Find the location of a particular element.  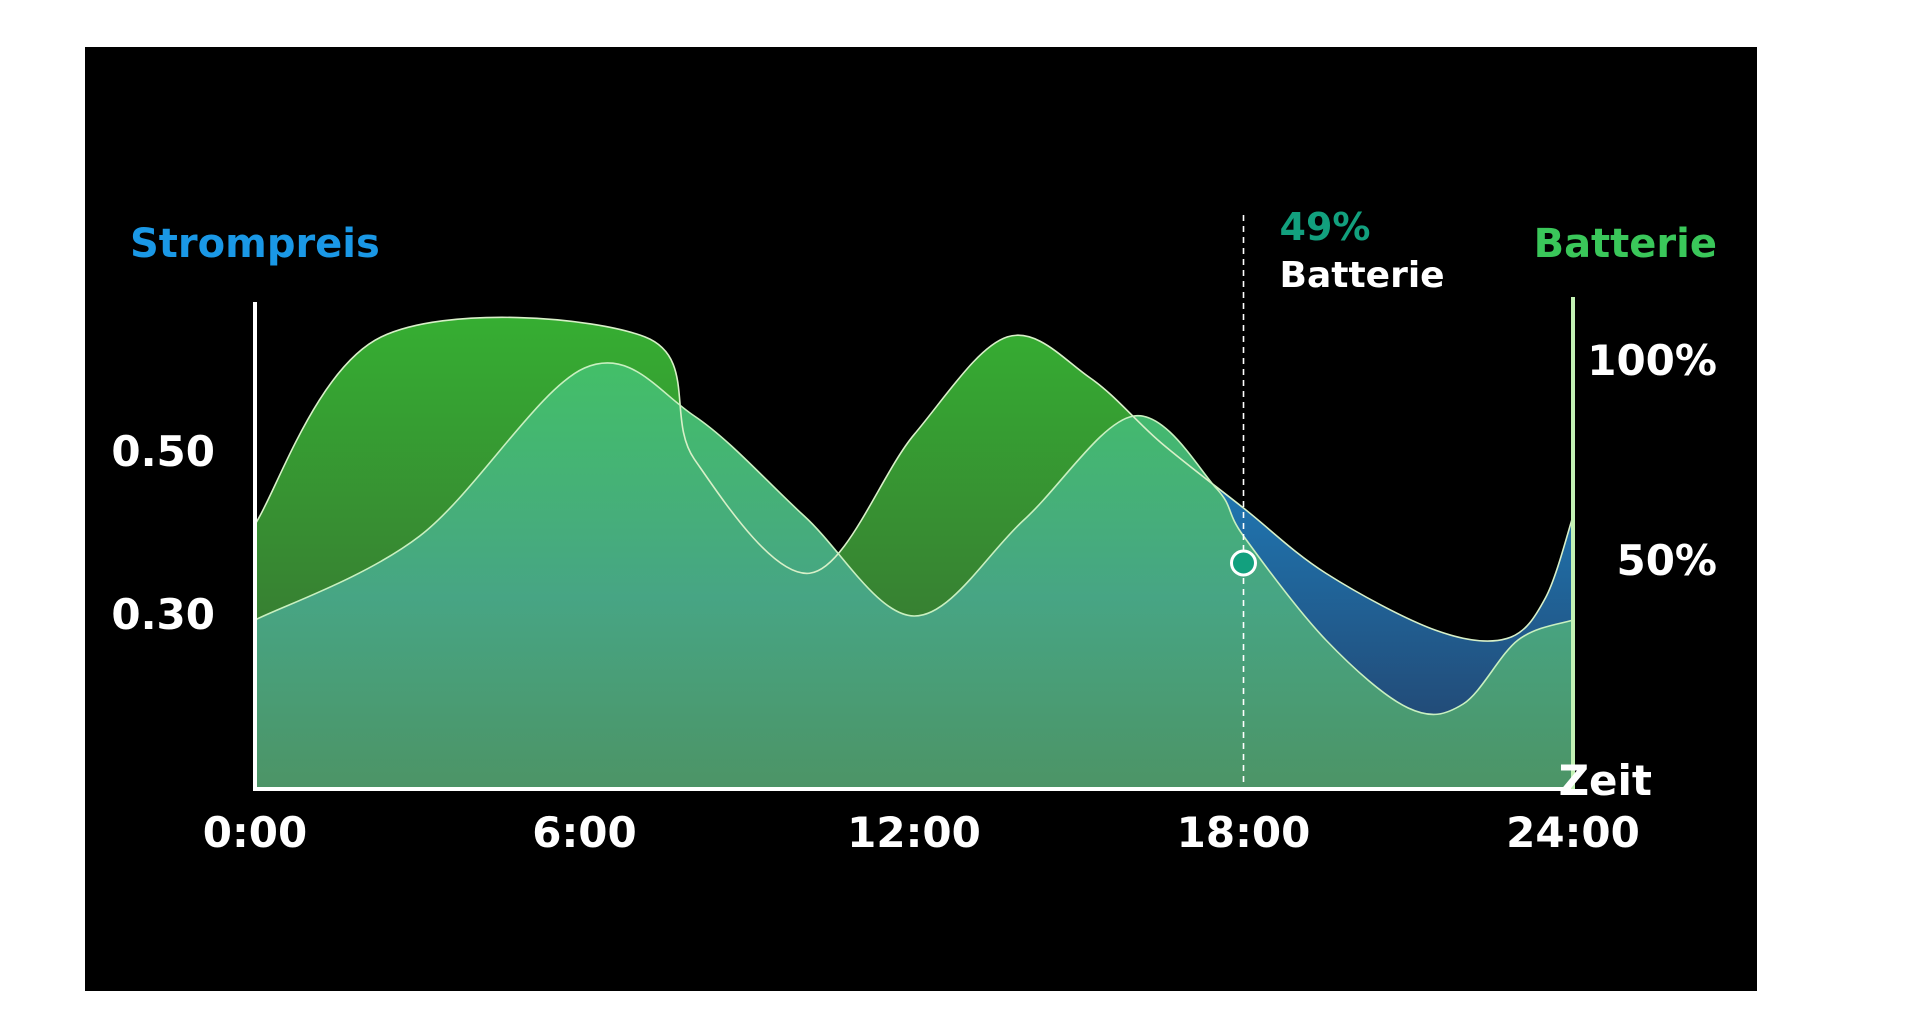

x-axis-label: Zeit is located at coordinates (1605, 780).